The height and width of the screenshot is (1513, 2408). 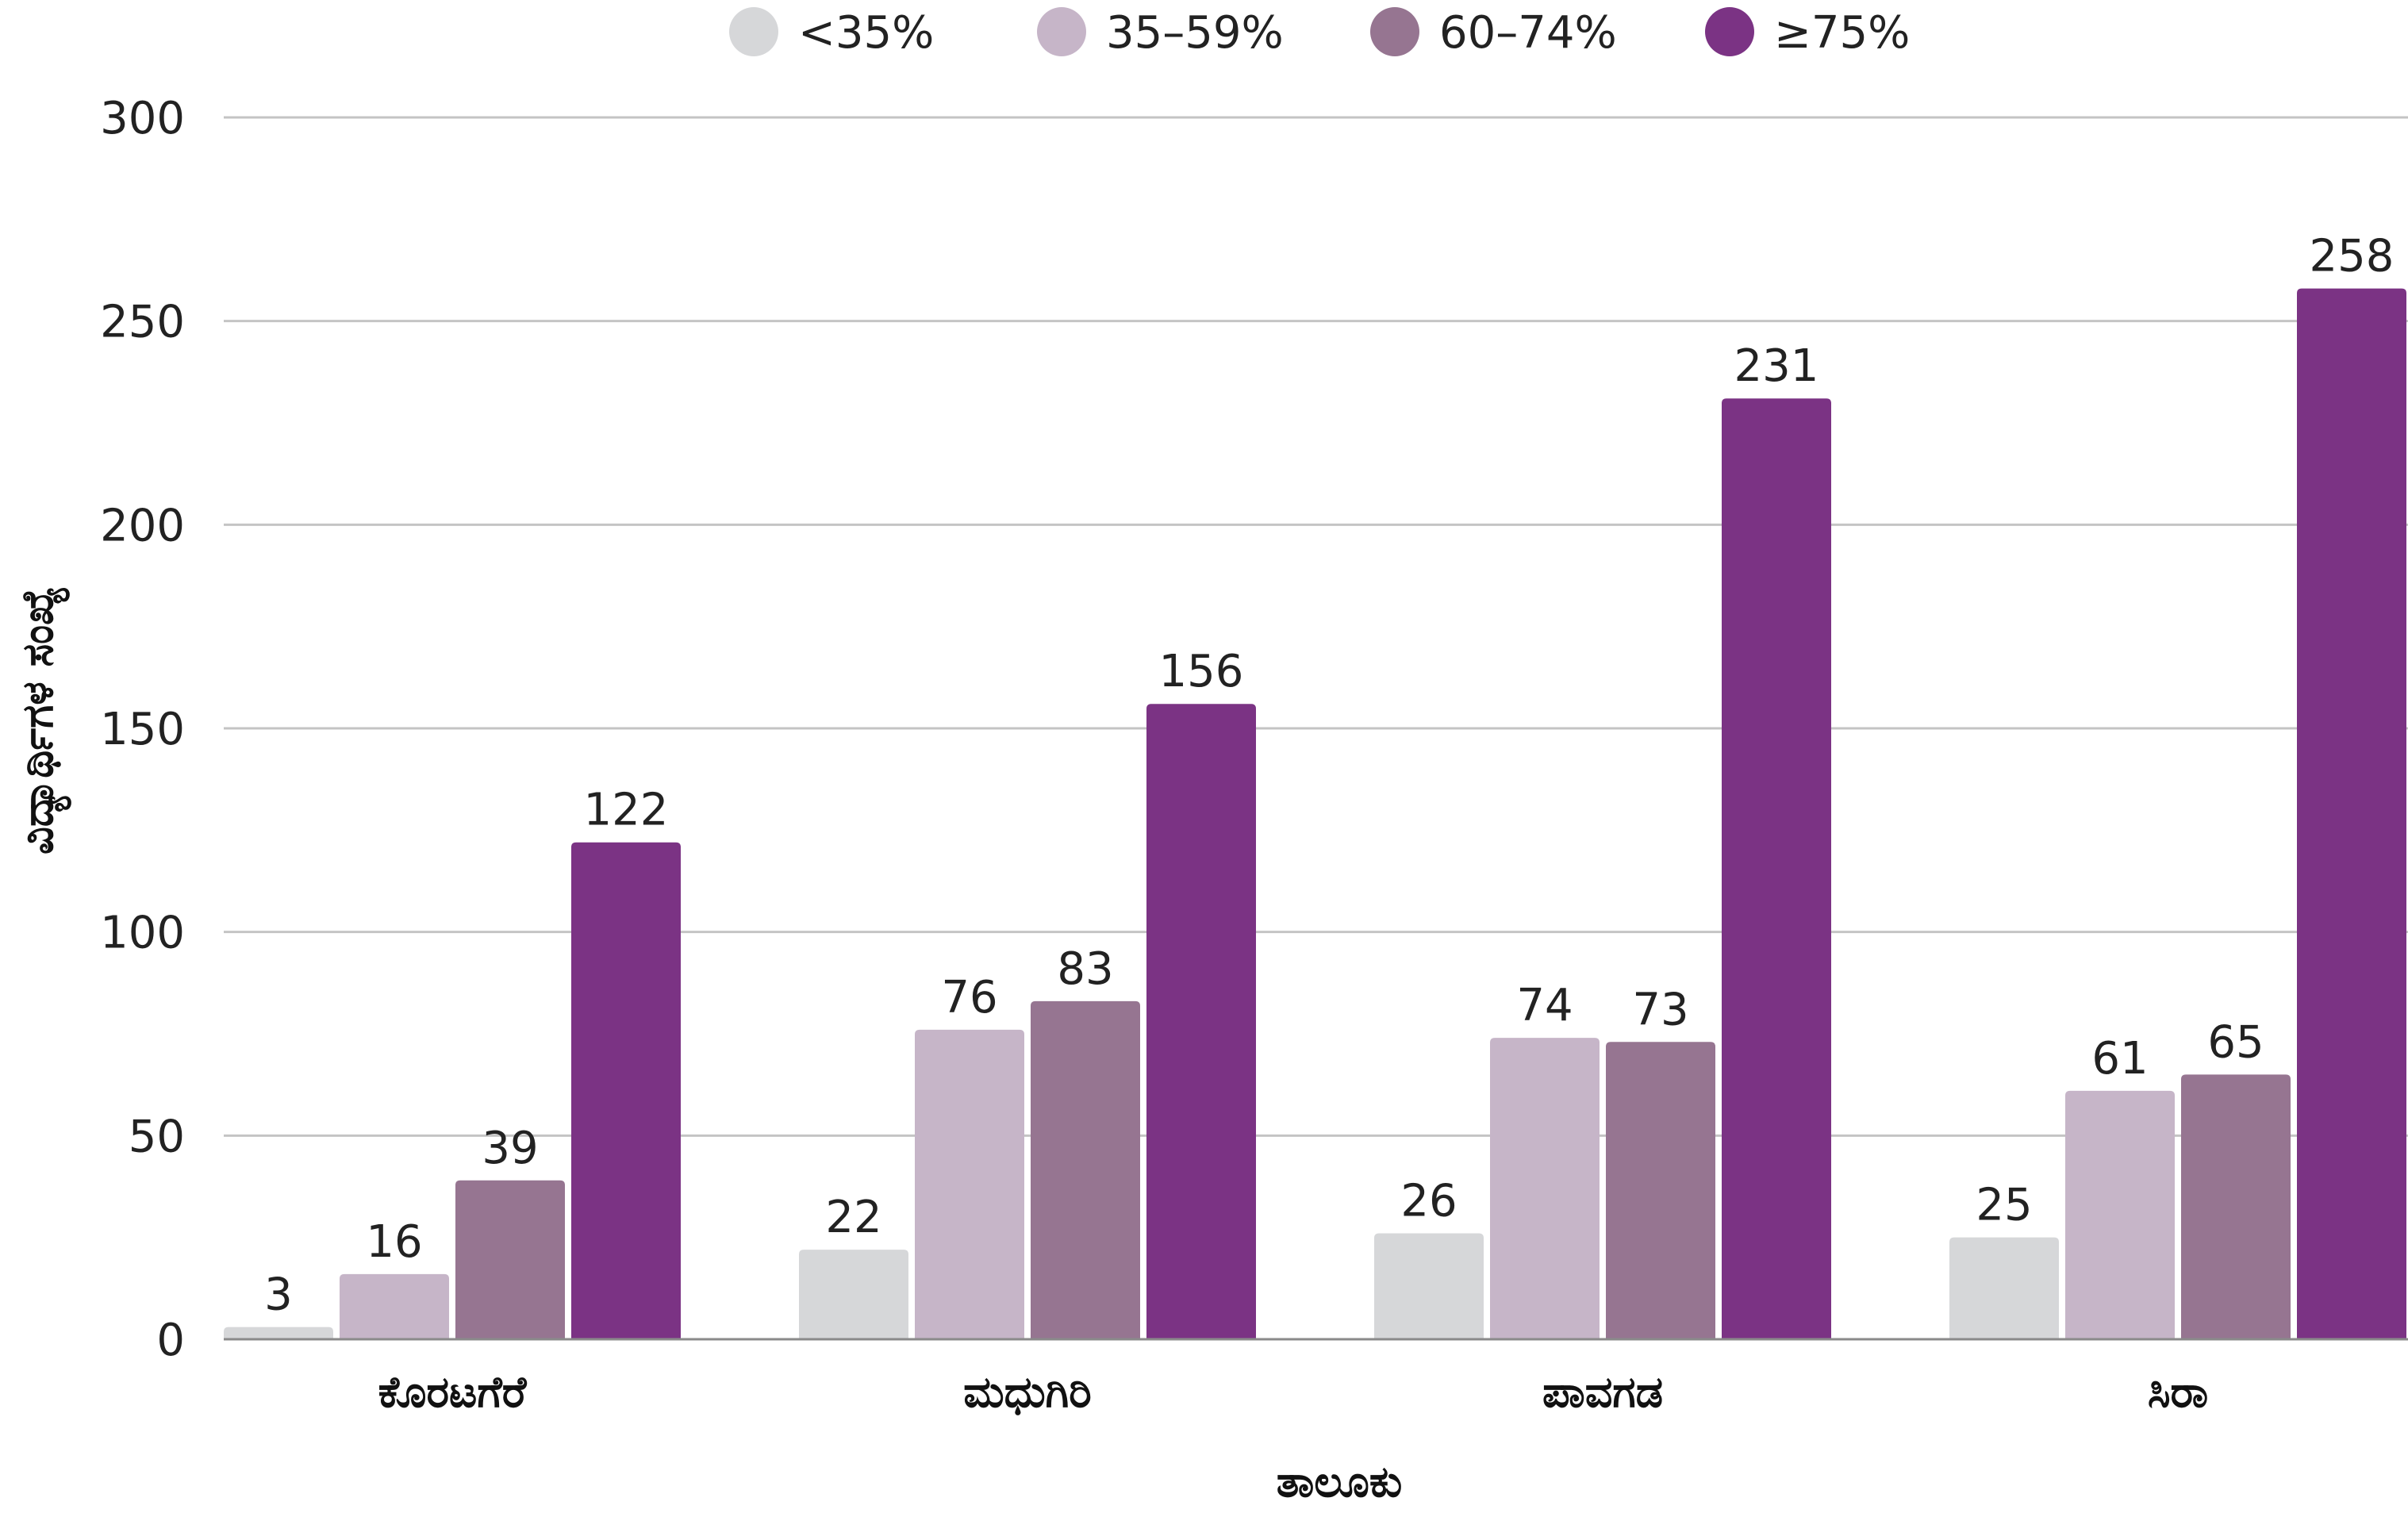 I want to click on data-label: 83, so click(x=1085, y=969).